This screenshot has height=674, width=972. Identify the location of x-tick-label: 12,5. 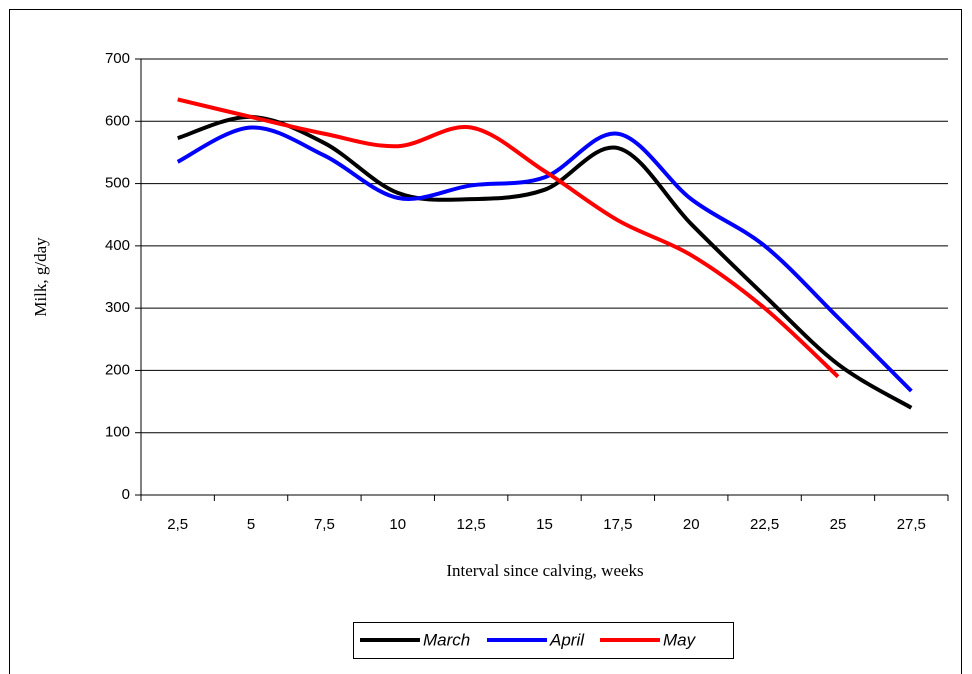
(471, 524).